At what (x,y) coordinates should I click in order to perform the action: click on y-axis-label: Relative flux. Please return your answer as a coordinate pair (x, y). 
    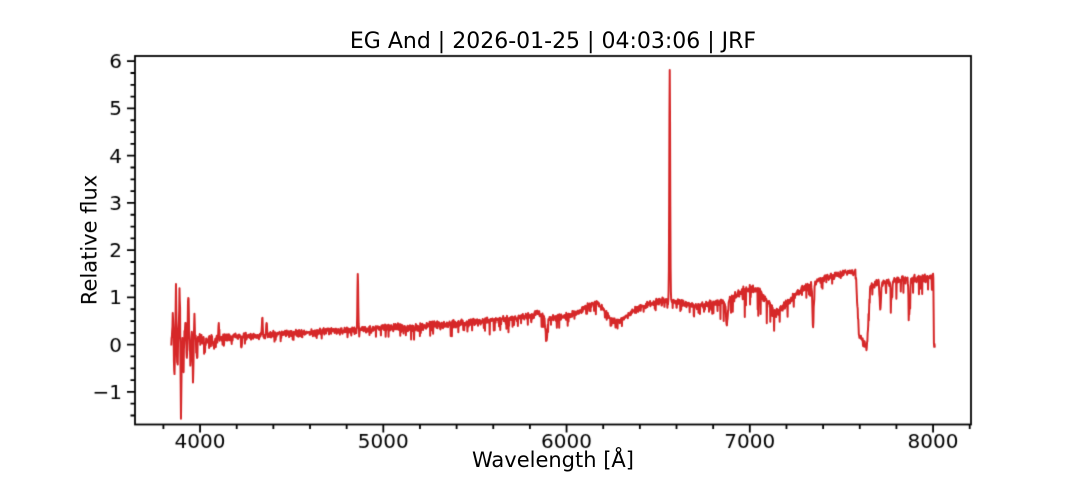
    Looking at the image, I should click on (89, 240).